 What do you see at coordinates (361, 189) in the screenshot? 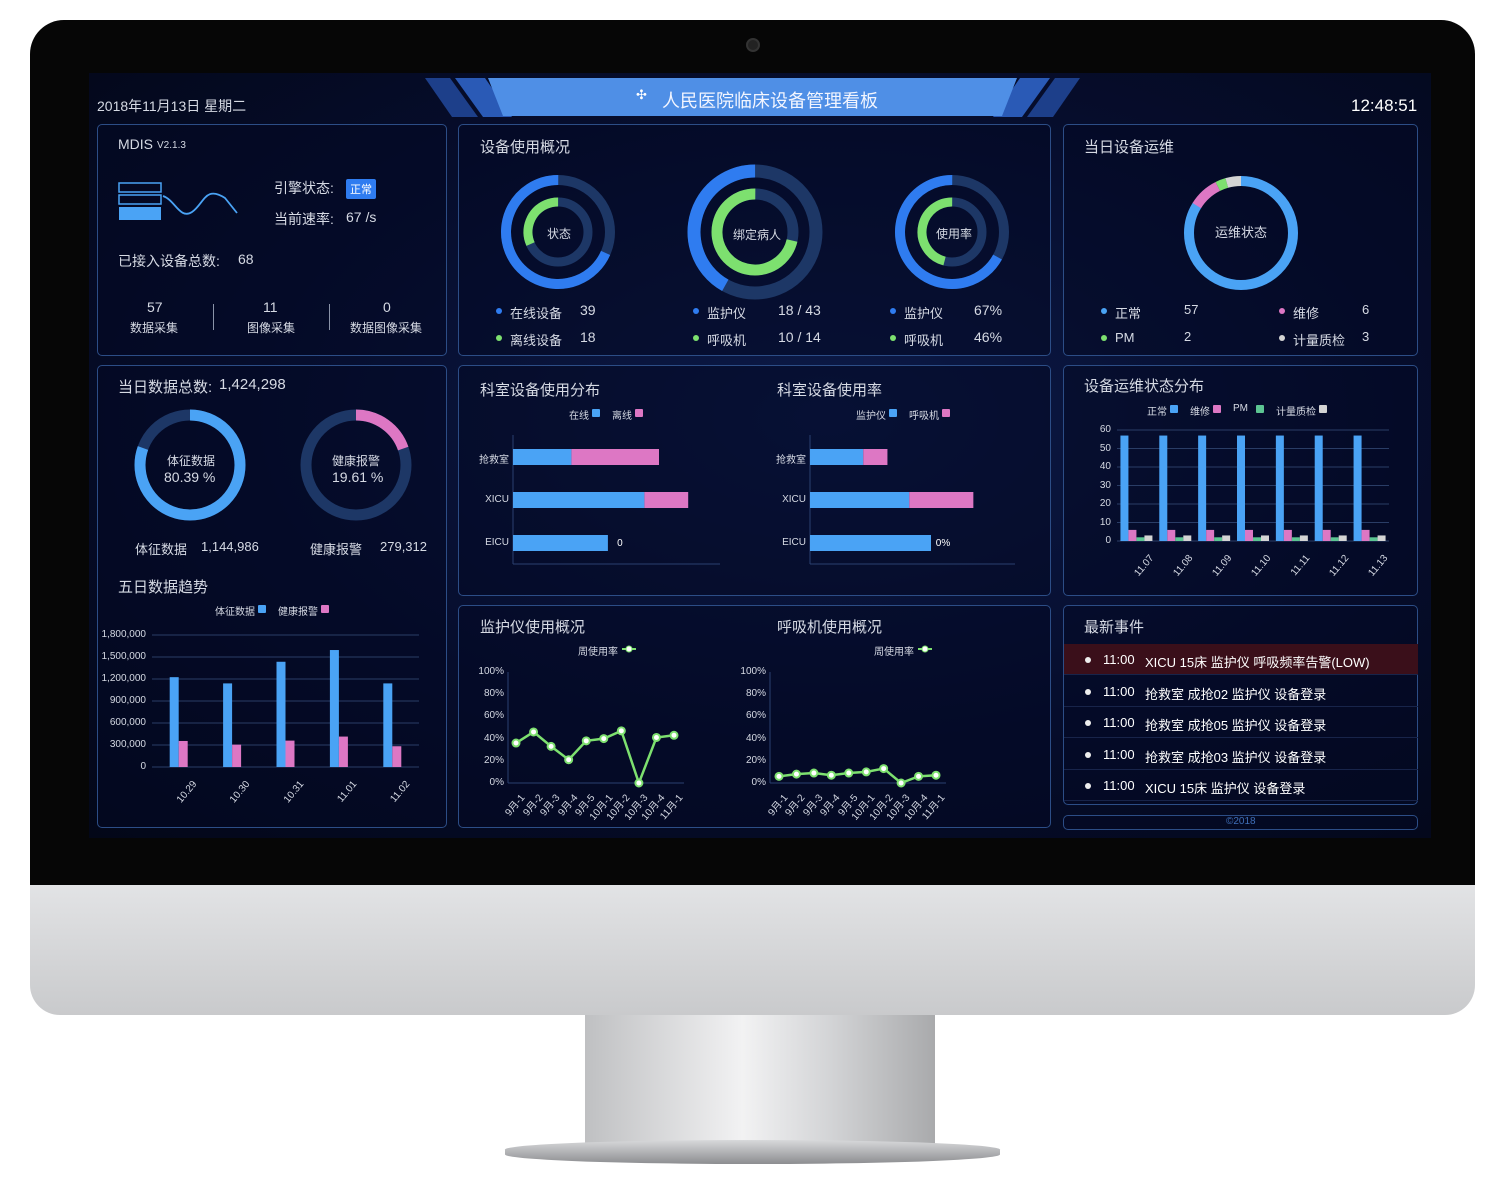
I see `engine-status-badge: 正常` at bounding box center [361, 189].